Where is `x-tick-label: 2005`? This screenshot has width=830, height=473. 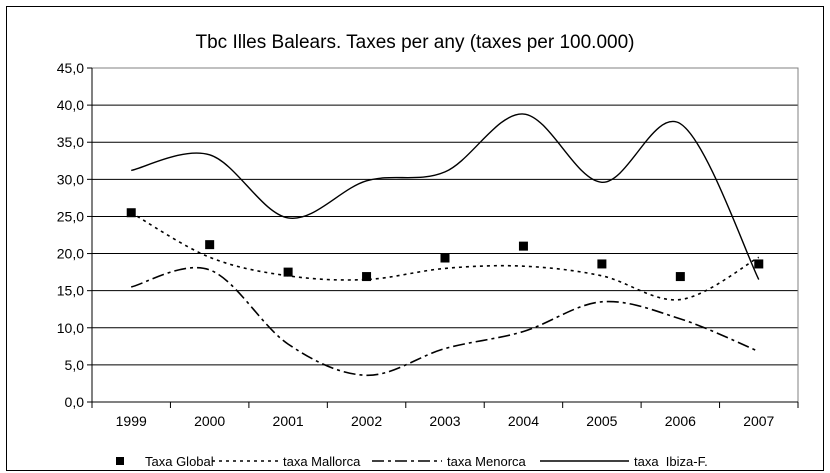 x-tick-label: 2005 is located at coordinates (601, 421).